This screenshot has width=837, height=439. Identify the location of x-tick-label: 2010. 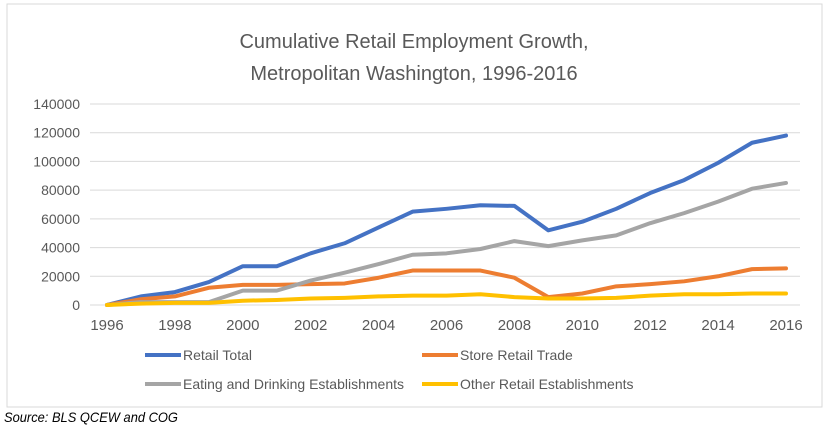
(582, 325).